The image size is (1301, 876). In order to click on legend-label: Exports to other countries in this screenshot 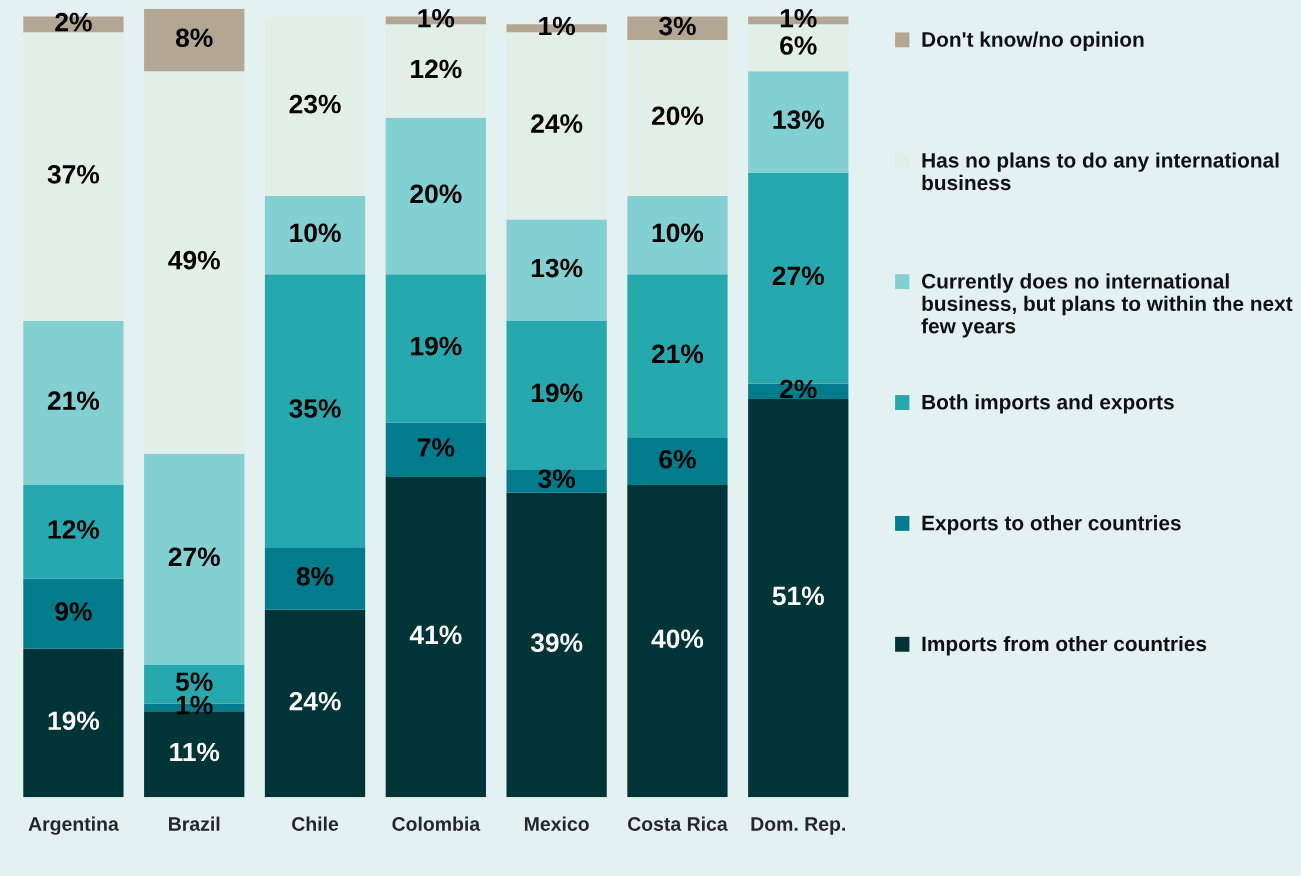, I will do `click(1051, 525)`.